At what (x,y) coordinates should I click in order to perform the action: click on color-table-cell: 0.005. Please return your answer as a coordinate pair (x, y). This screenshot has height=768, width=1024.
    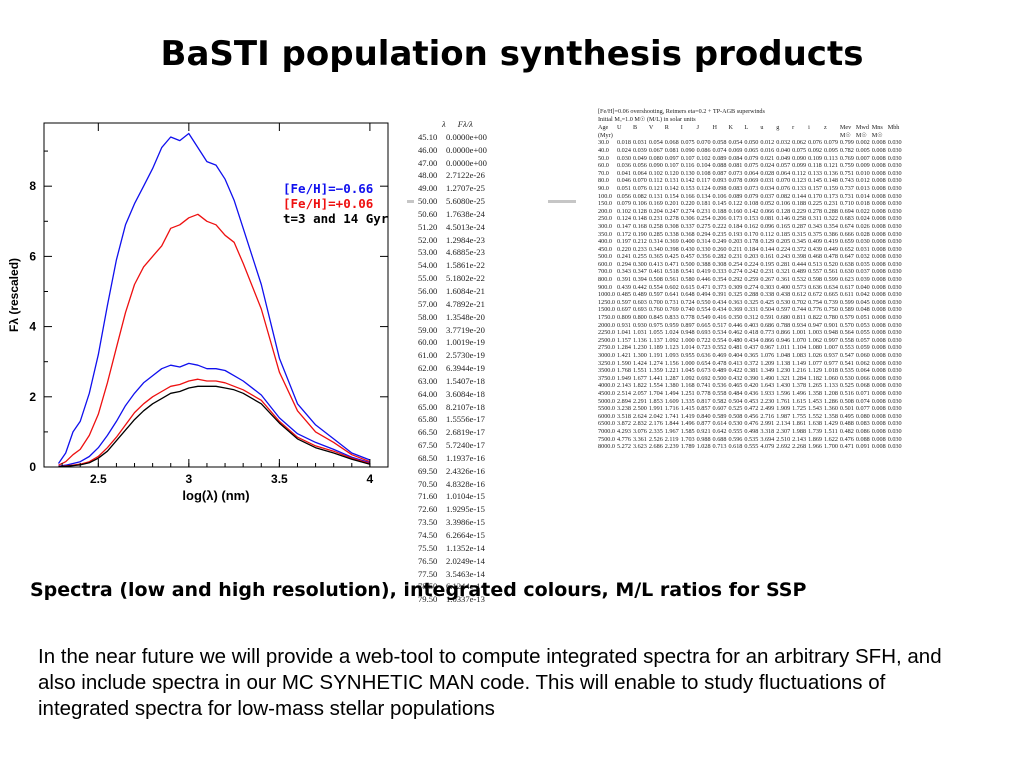
    Looking at the image, I should click on (862, 150).